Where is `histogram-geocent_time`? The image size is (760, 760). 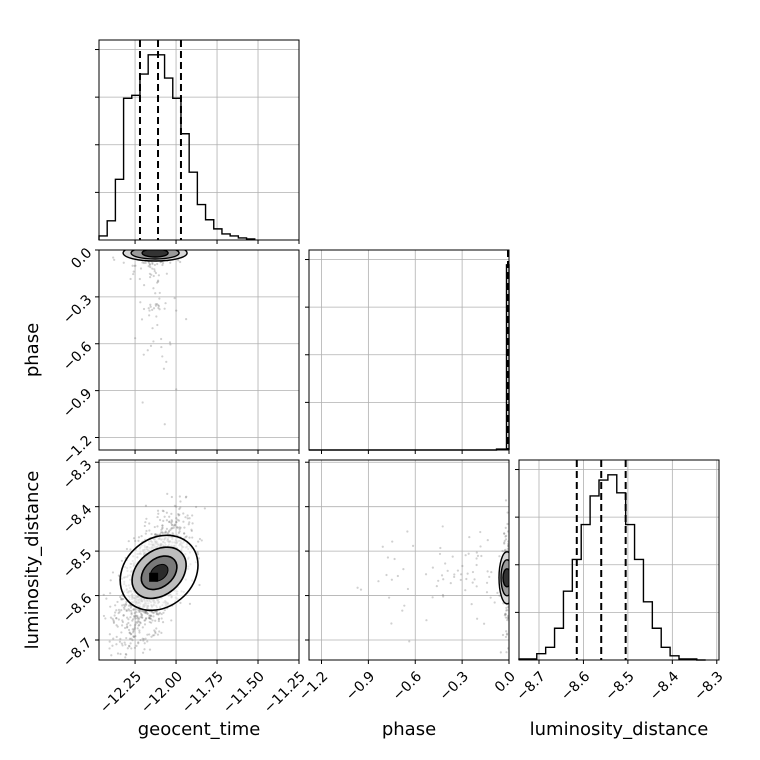 histogram-geocent_time is located at coordinates (197, 141).